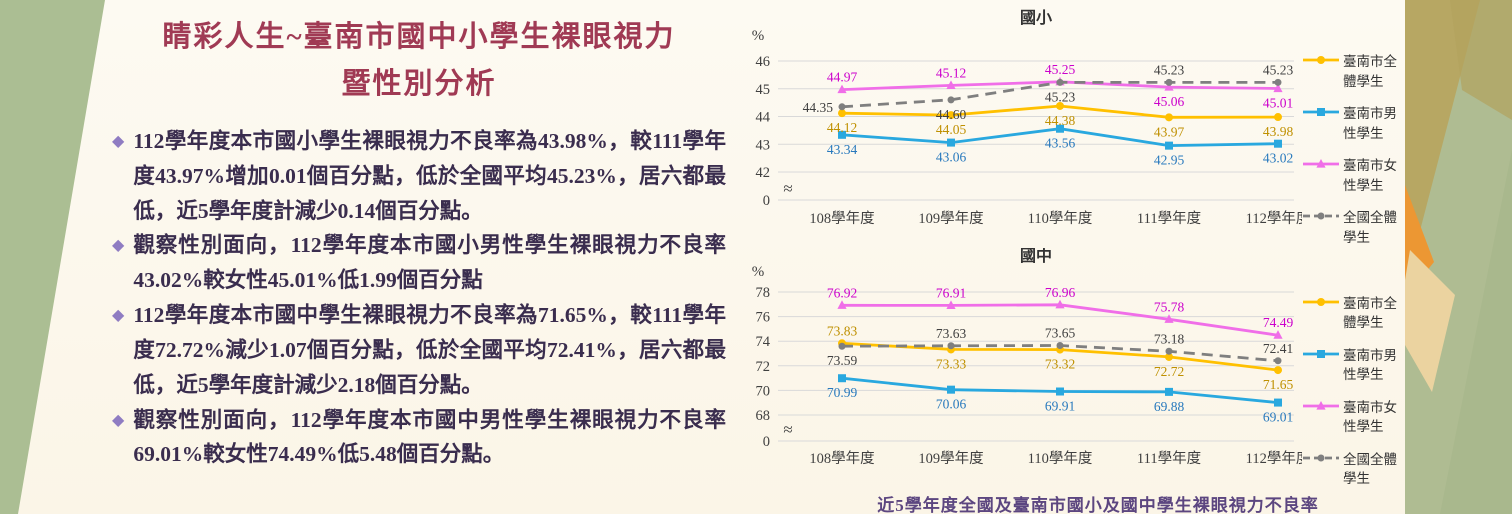 The height and width of the screenshot is (514, 1512). What do you see at coordinates (1169, 101) in the screenshot?
I see `data-label: 45.06` at bounding box center [1169, 101].